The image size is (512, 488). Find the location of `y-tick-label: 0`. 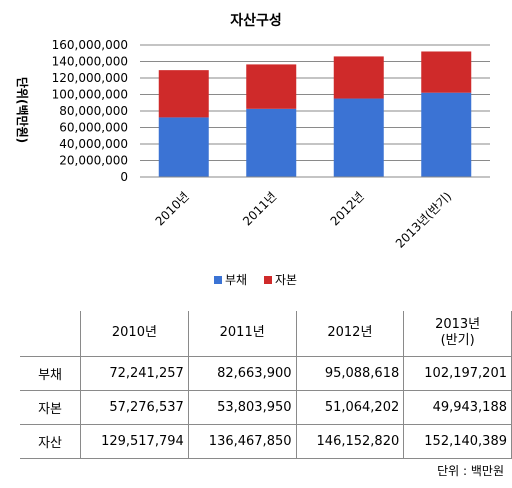

y-tick-label: 0 is located at coordinates (124, 177).